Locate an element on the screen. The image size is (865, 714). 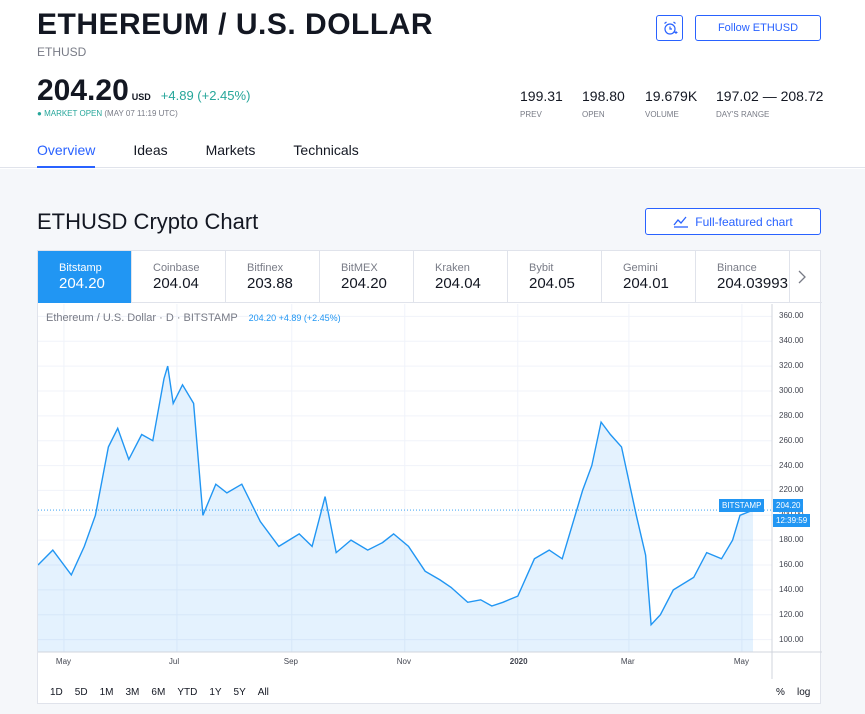
market-status: ● MARKET OPEN (MAY 07 11:19 UTC) is located at coordinates (107, 113).